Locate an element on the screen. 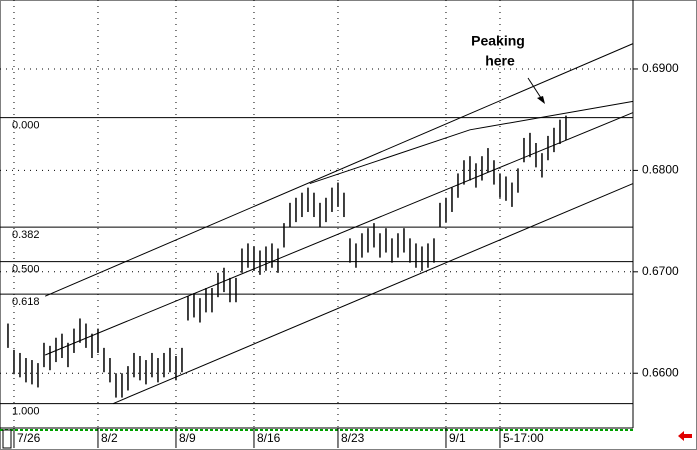 Image resolution: width=697 pixels, height=450 pixels. trendline is located at coordinates (471, 142).